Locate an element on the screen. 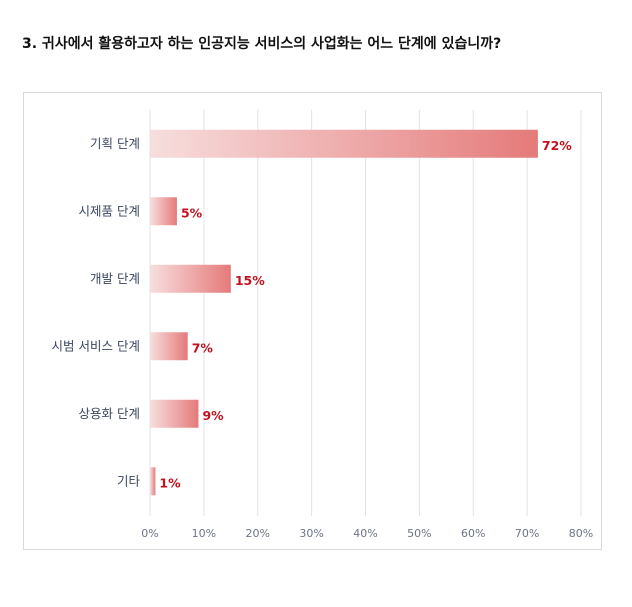  x-tick-label: 10% is located at coordinates (204, 533).